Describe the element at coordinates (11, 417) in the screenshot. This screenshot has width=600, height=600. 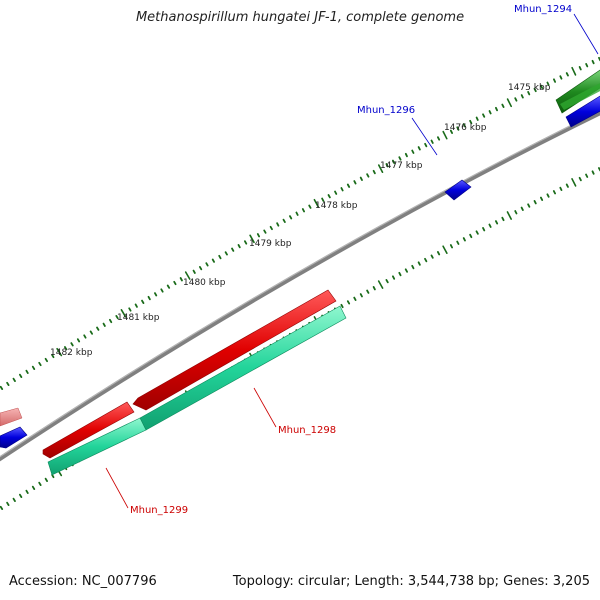
I see `gene-pink-partial` at that location.